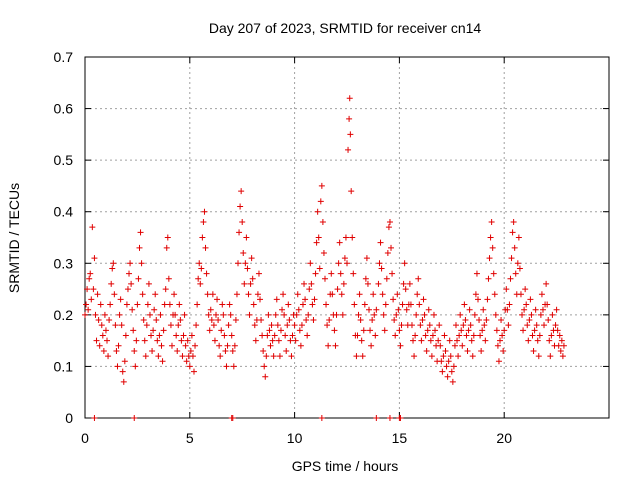 This screenshot has width=640, height=480. I want to click on y-tick-label: 0.4, so click(64, 212).